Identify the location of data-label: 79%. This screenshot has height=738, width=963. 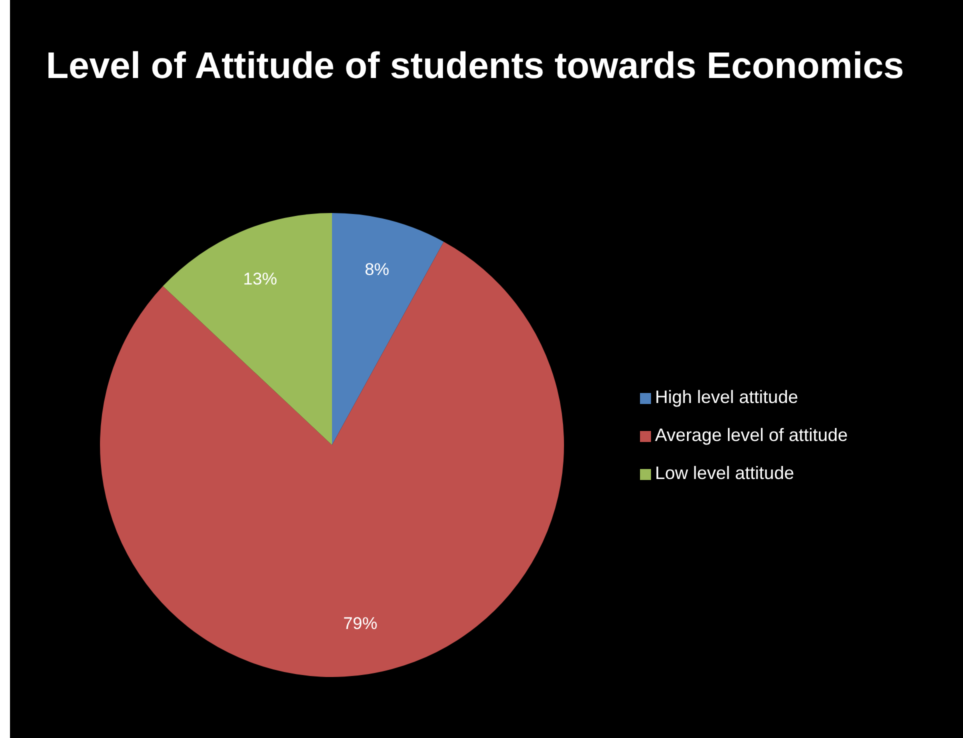
(360, 624).